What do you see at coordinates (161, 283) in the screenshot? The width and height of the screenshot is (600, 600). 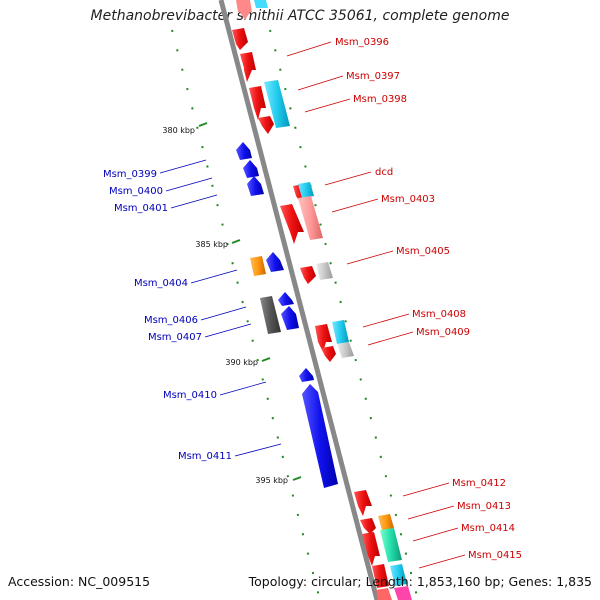 I see `label-msm-0404: Msm_0404` at bounding box center [161, 283].